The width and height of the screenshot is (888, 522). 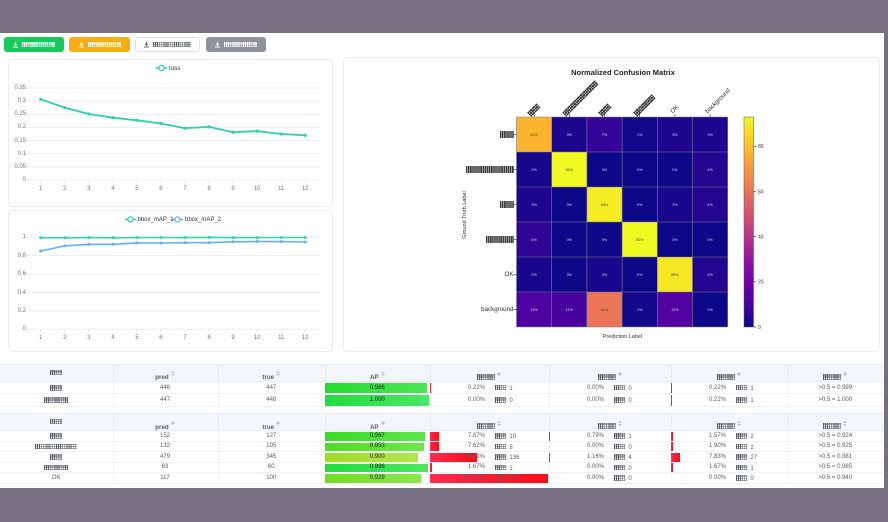 What do you see at coordinates (605, 310) in the screenshot?
I see `svg-text: 61%` at bounding box center [605, 310].